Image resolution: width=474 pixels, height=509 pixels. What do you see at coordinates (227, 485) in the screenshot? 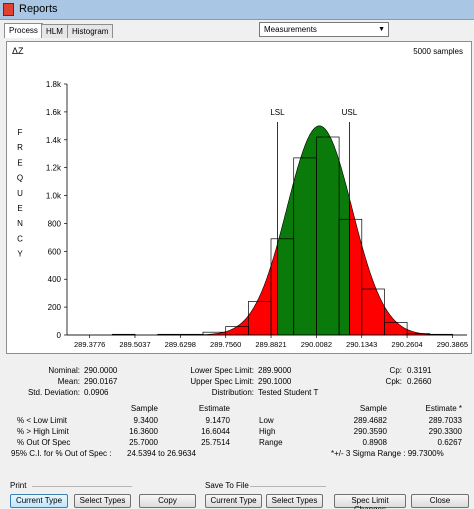
I see `save-group-label: Save To File` at bounding box center [227, 485].